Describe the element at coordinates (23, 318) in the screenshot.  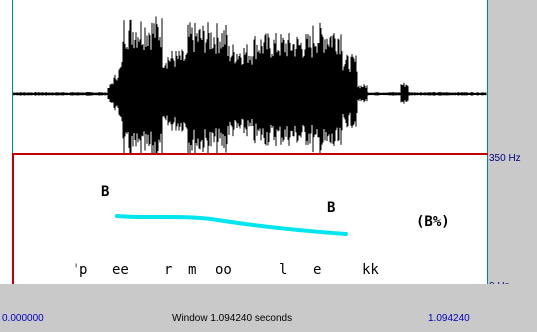
I see `time-start: 0.000000` at that location.